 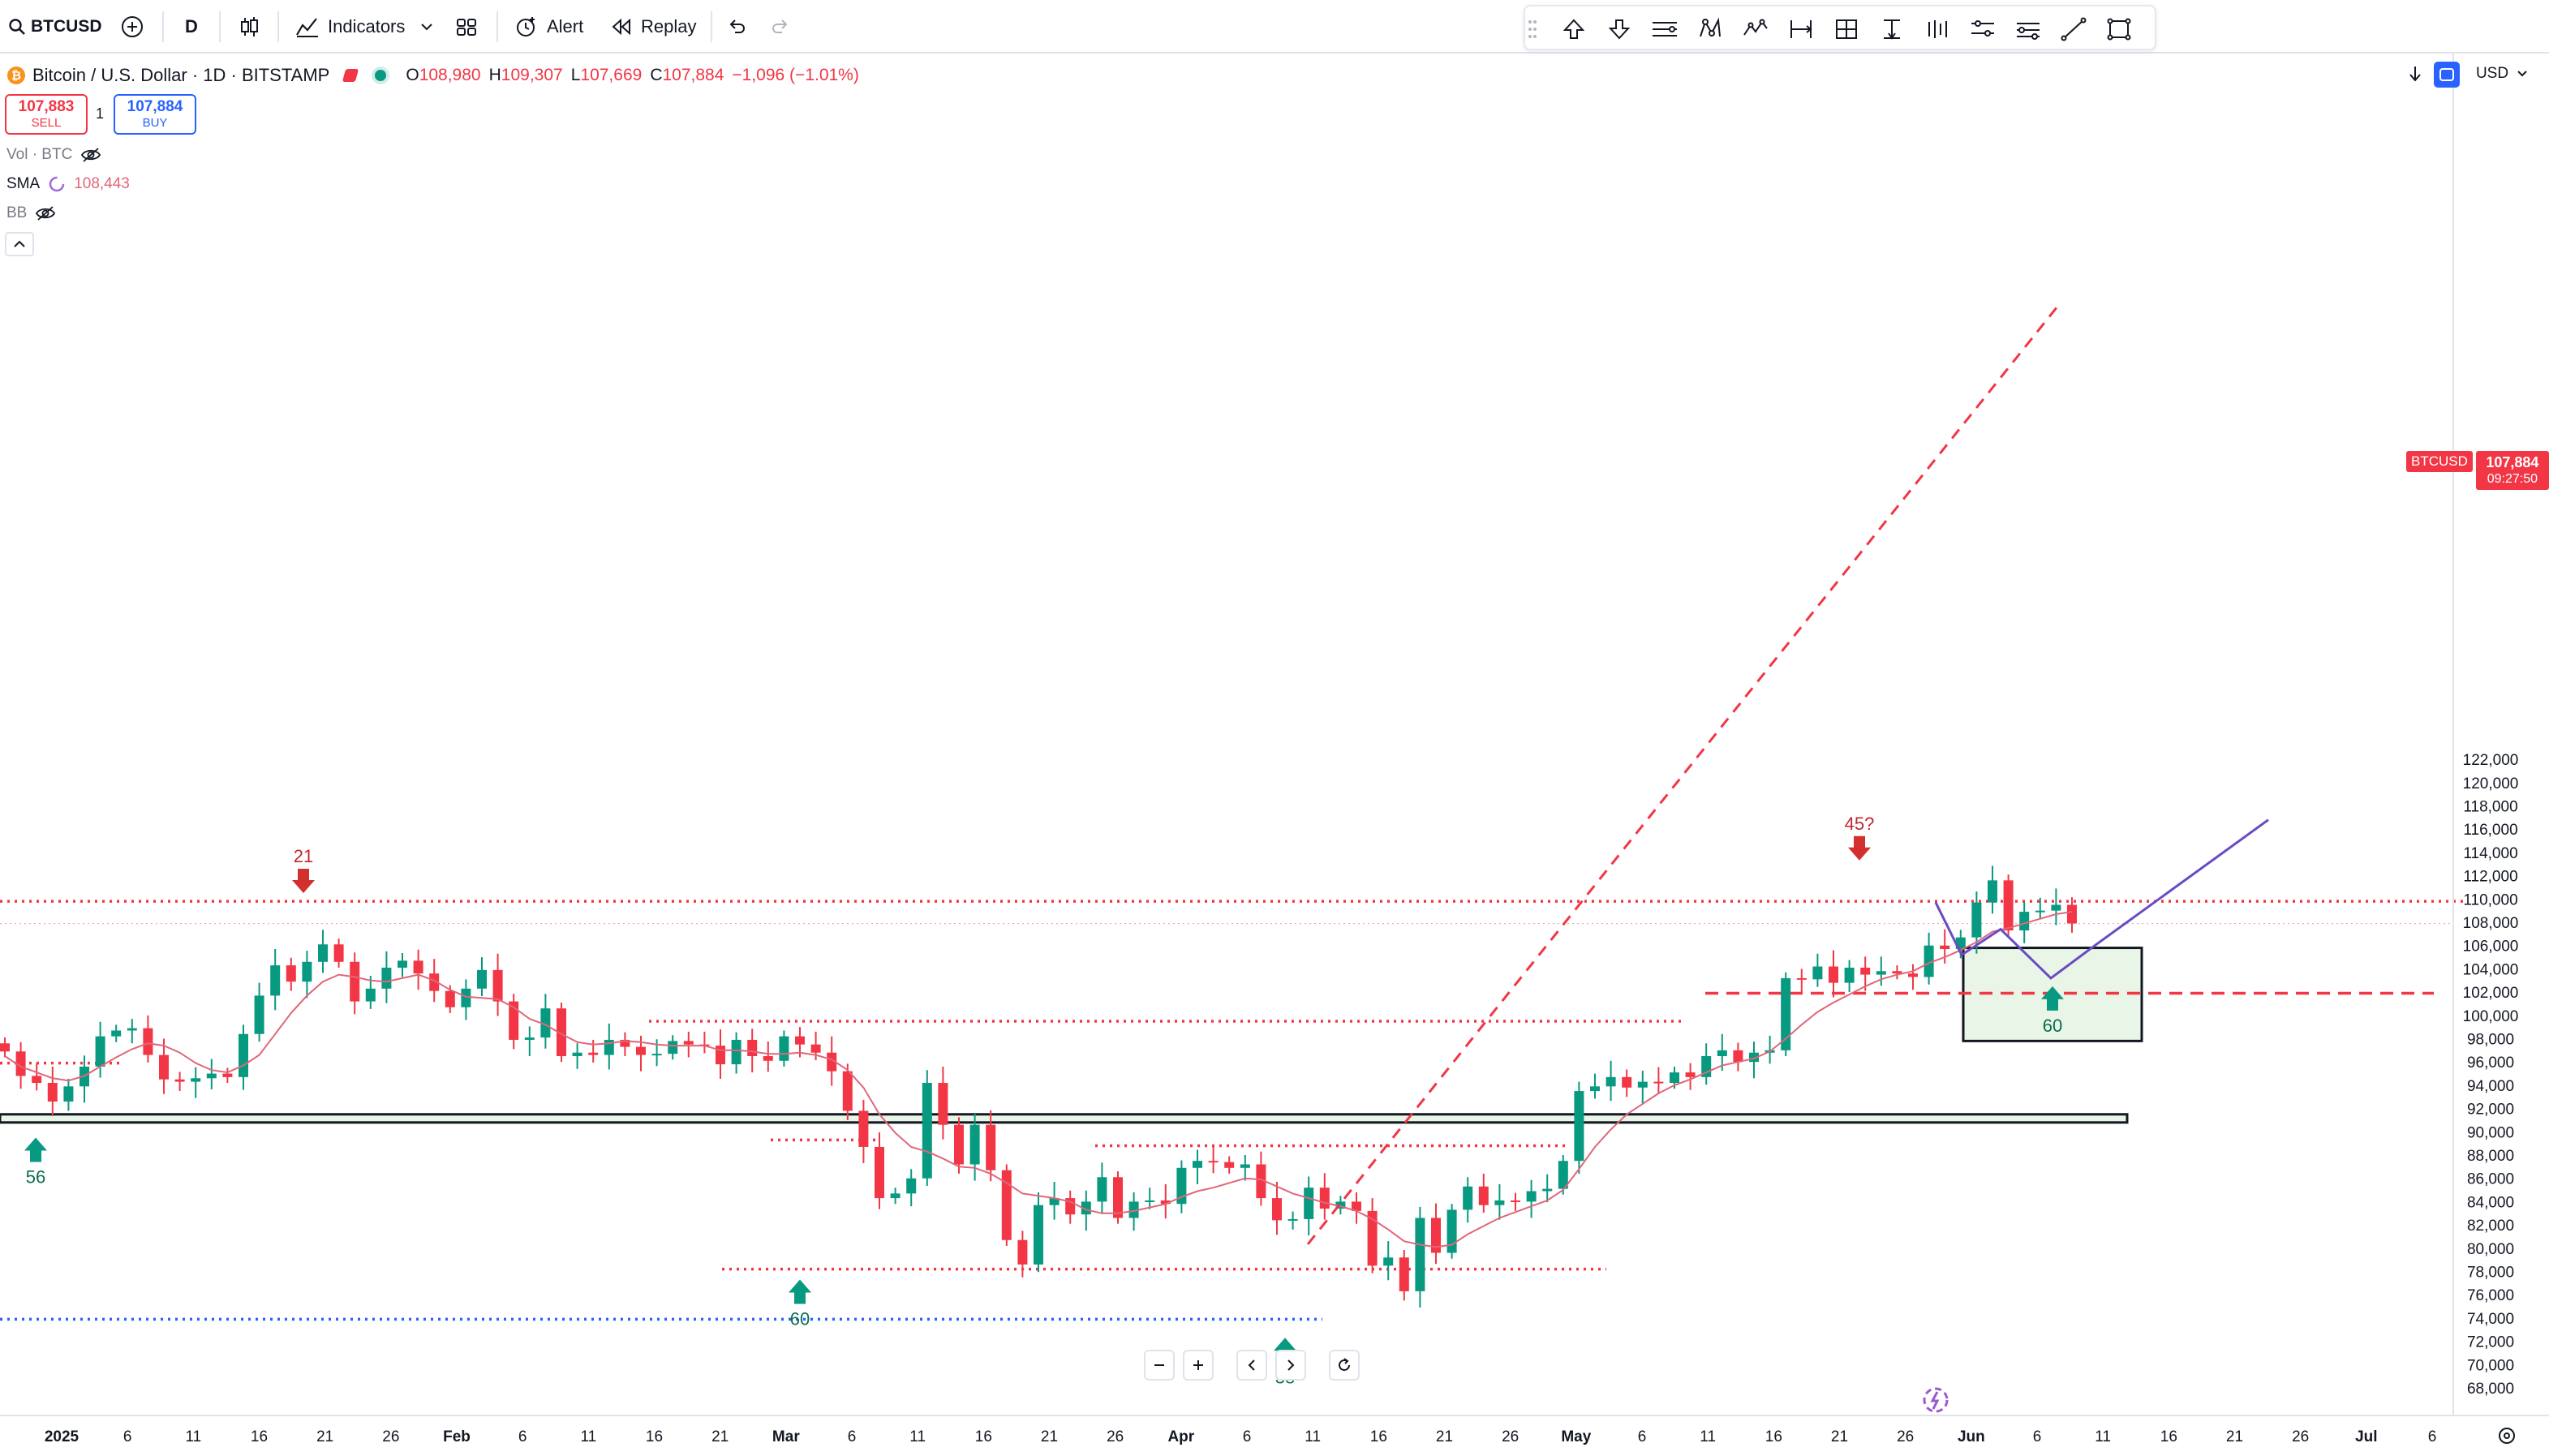 I want to click on scroll-right-button, so click(x=1290, y=1365).